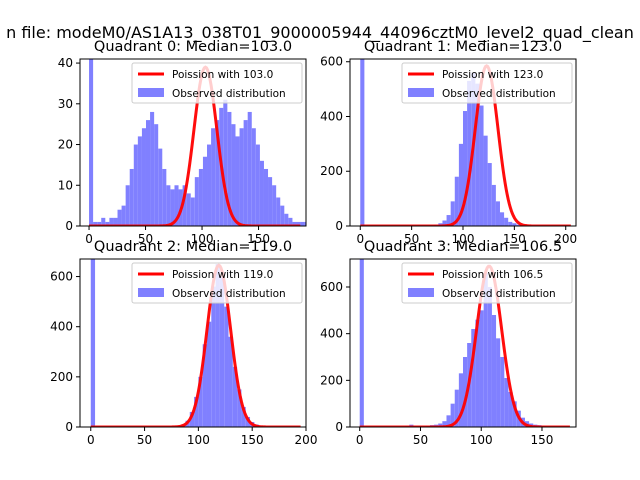 The image size is (640, 480). I want to click on y-tick-label: 30, so click(65, 104).